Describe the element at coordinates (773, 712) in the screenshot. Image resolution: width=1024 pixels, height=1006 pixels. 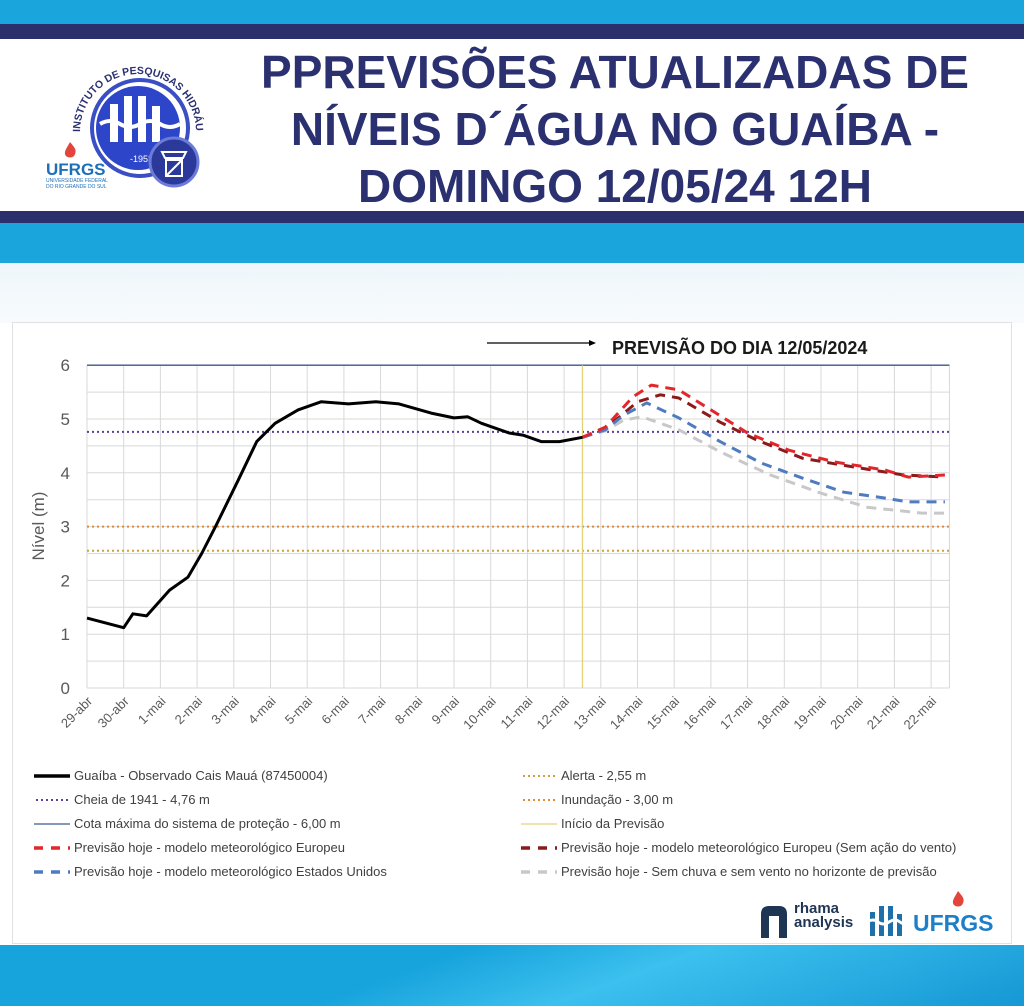
I see `x-tick-label: 18-mai` at that location.